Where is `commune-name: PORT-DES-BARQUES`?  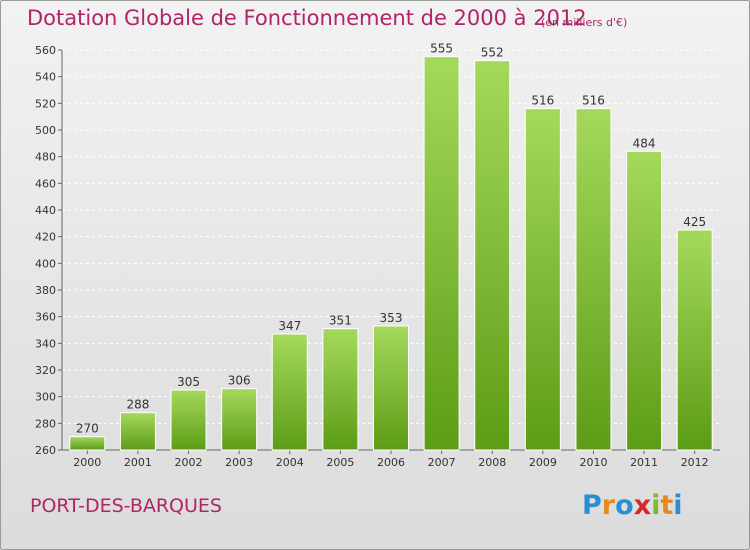
commune-name: PORT-DES-BARQUES is located at coordinates (126, 506).